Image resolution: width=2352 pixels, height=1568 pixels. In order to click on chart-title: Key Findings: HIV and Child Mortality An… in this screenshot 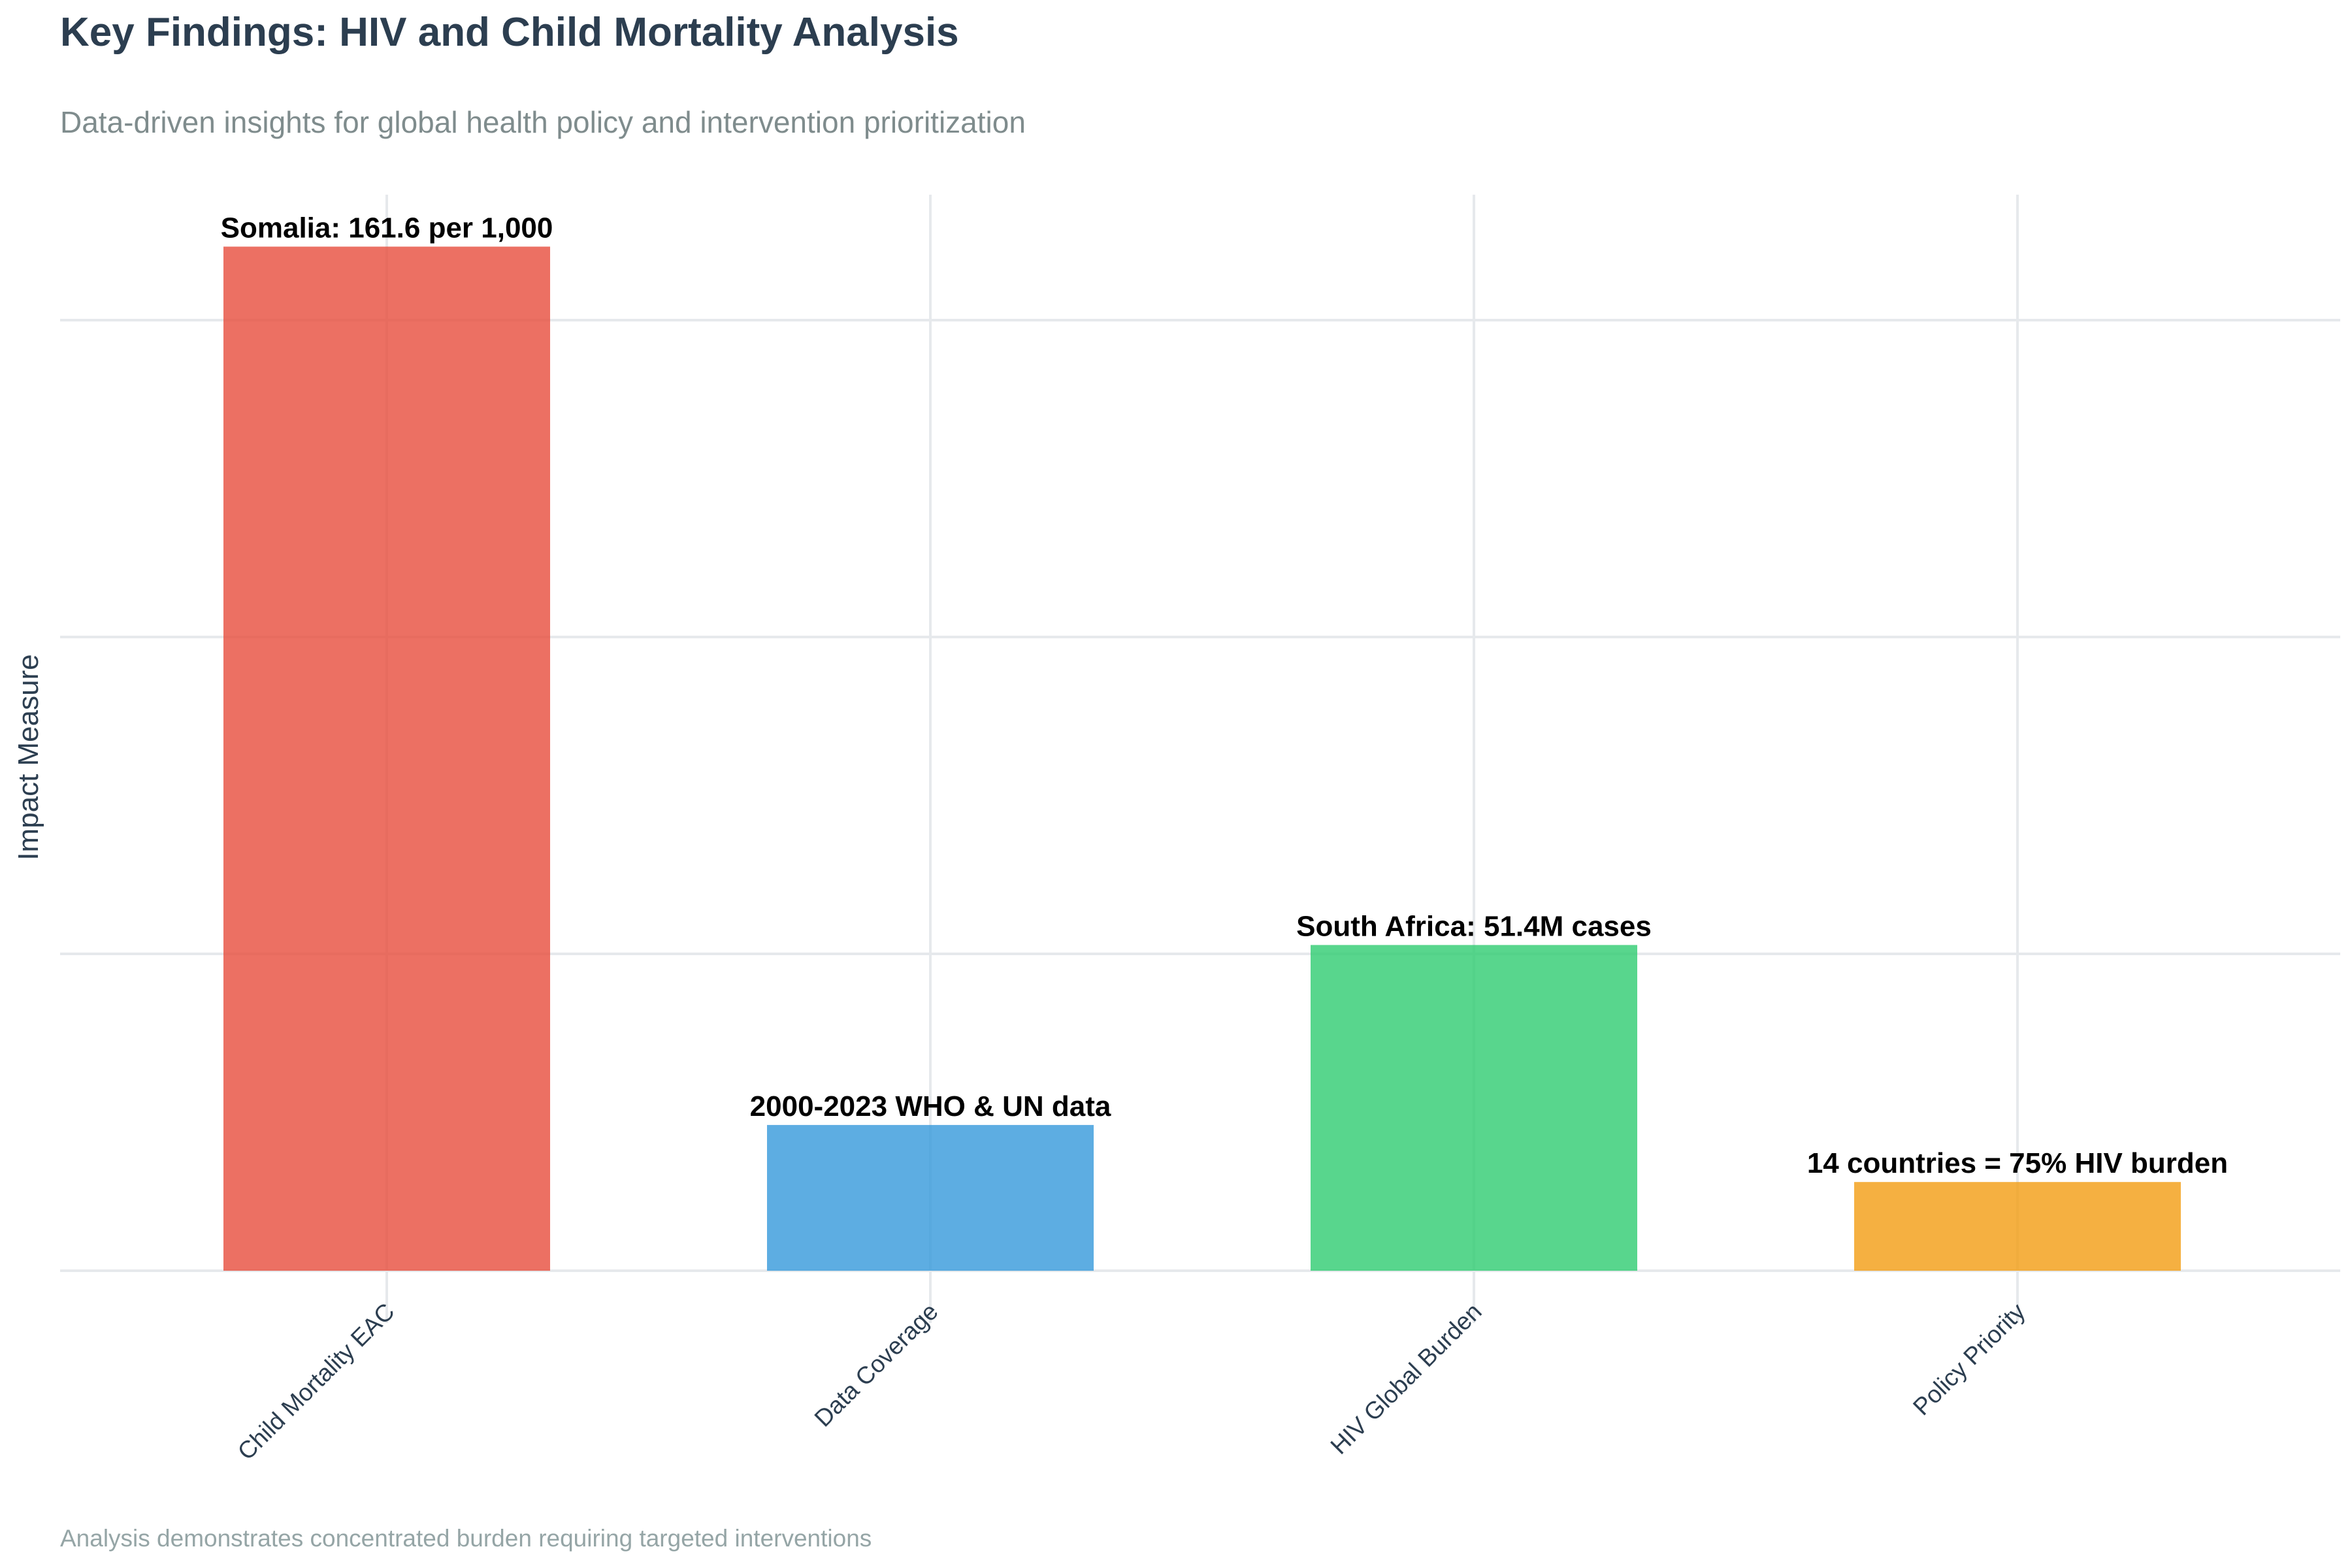, I will do `click(509, 32)`.